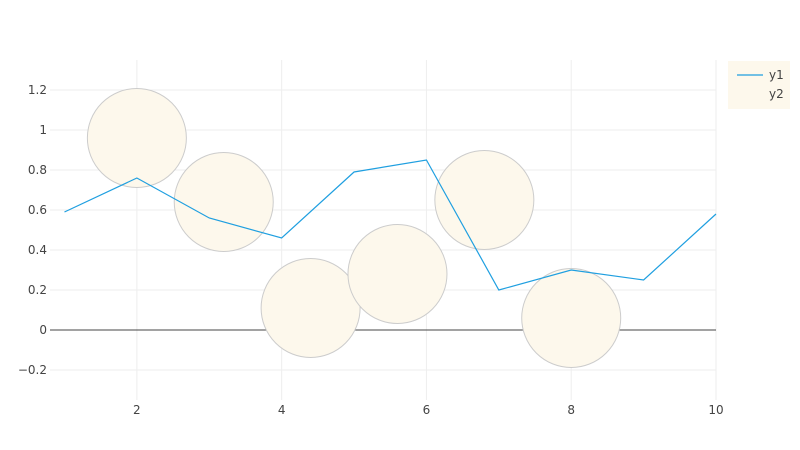  I want to click on x-tick-label: 2, so click(137, 410).